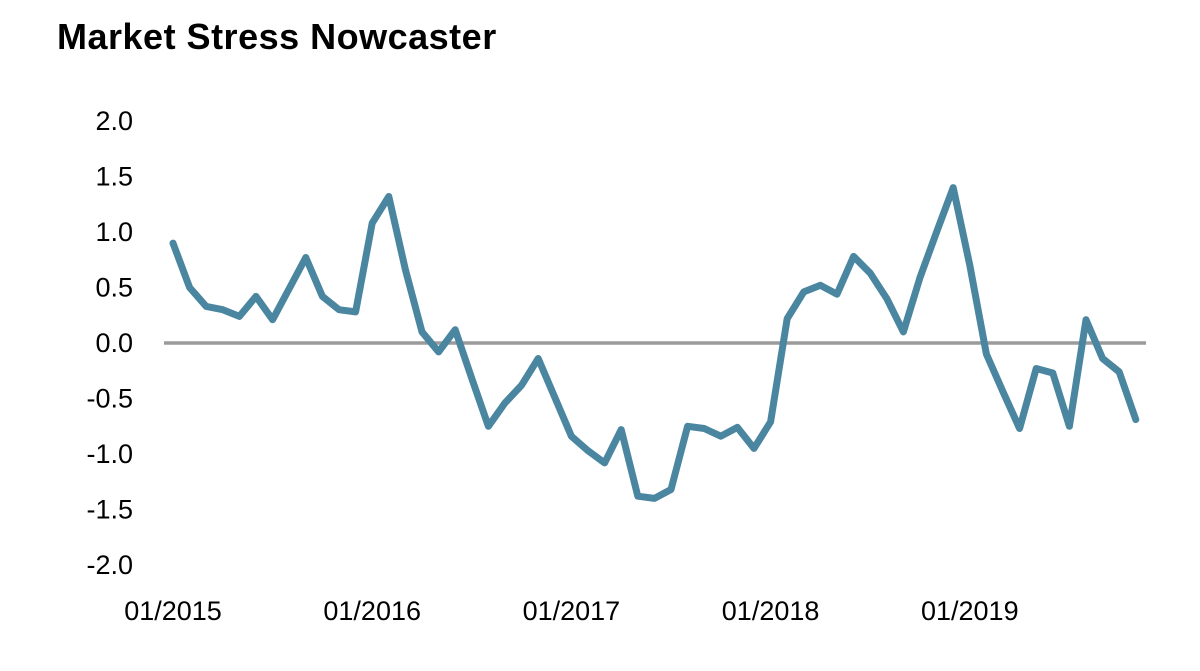 This screenshot has width=1200, height=671. I want to click on chart-title: Market Stress Nowcaster, so click(277, 36).